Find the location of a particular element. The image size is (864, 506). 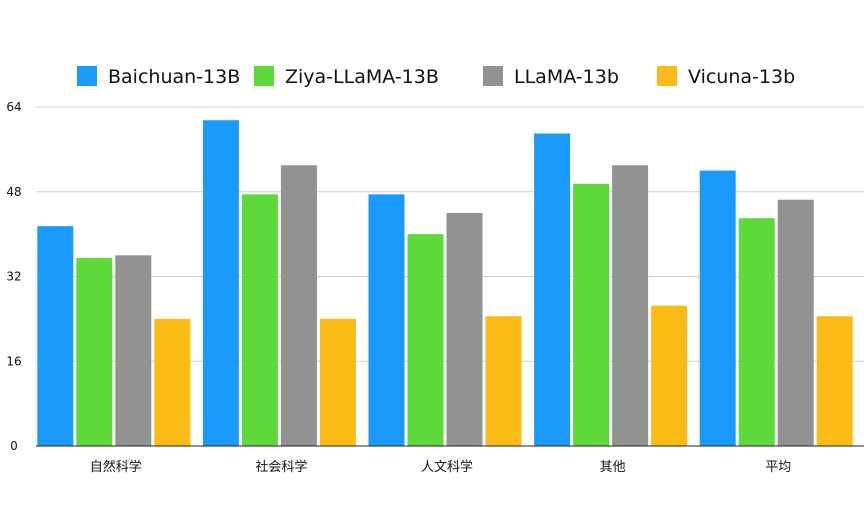

x-axis-categories: 自然科学 社会科学 人文科学 其他 平均 is located at coordinates (440, 467).